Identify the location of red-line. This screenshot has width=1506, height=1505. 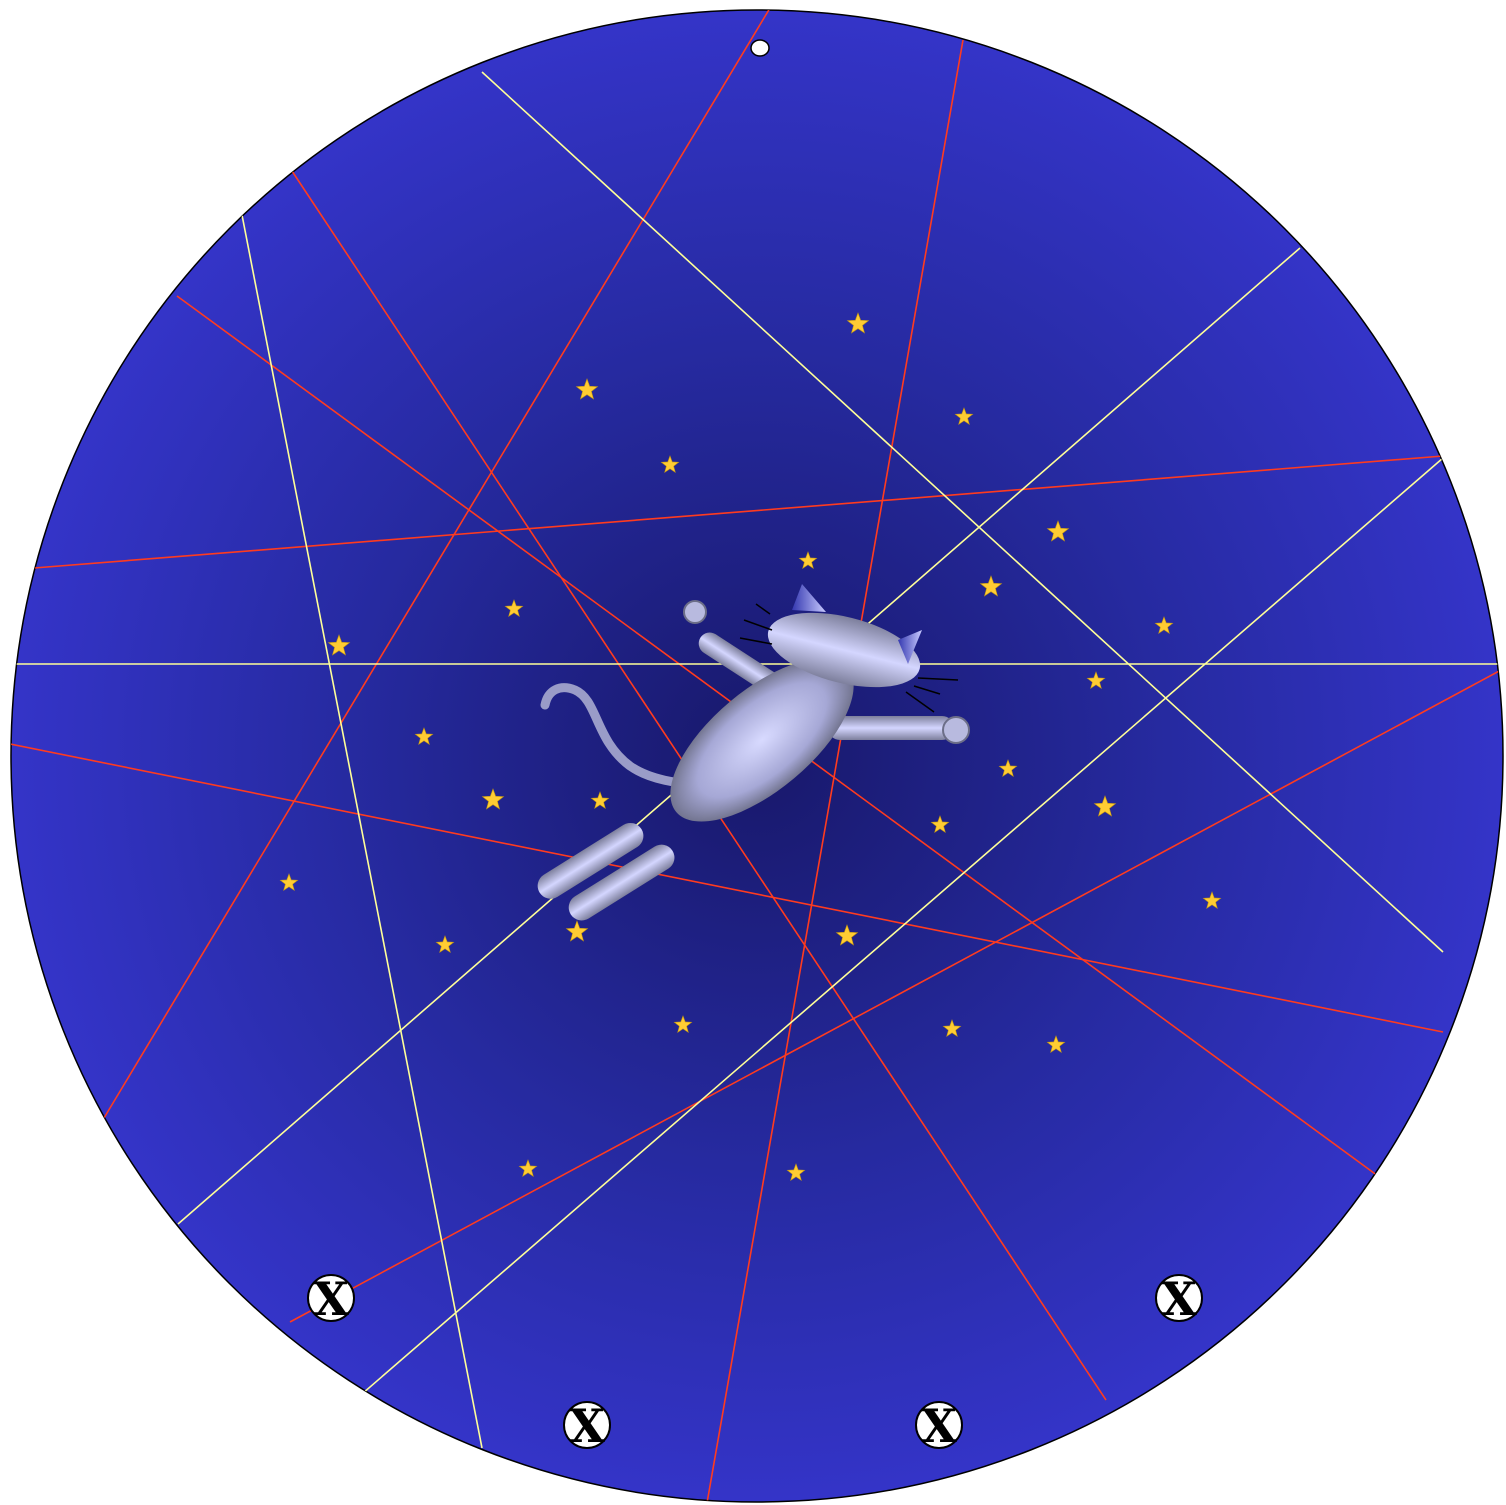
(738, 512).